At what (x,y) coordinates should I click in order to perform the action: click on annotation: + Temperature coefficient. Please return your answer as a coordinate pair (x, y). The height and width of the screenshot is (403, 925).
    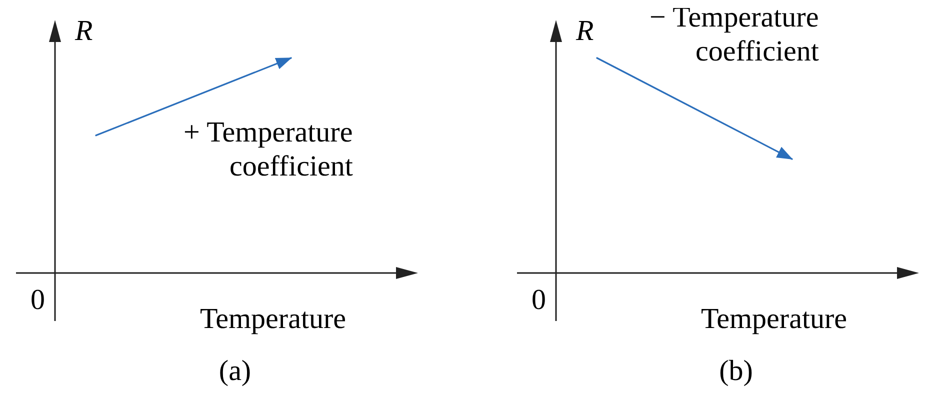
    Looking at the image, I should click on (268, 149).